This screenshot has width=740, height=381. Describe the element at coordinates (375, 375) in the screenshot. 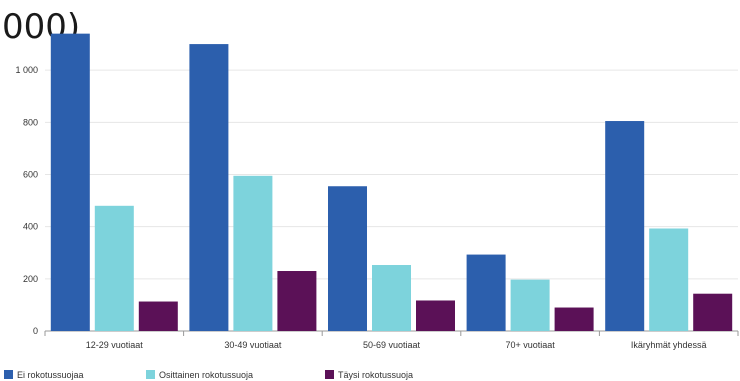

I see `legend-label: Täysi rokotussuoja` at that location.